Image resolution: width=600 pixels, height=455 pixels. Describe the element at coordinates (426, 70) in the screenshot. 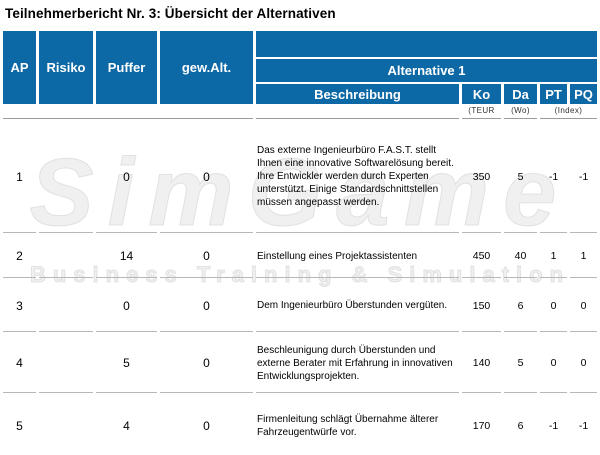

I see `column-header-alternative-1: Alternative 1` at that location.